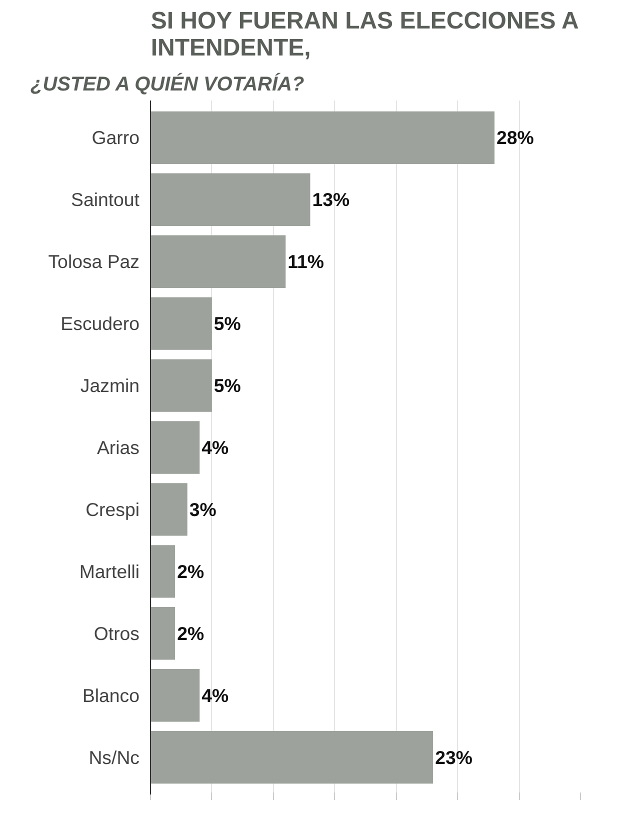  What do you see at coordinates (203, 509) in the screenshot?
I see `data-label: 3%` at bounding box center [203, 509].